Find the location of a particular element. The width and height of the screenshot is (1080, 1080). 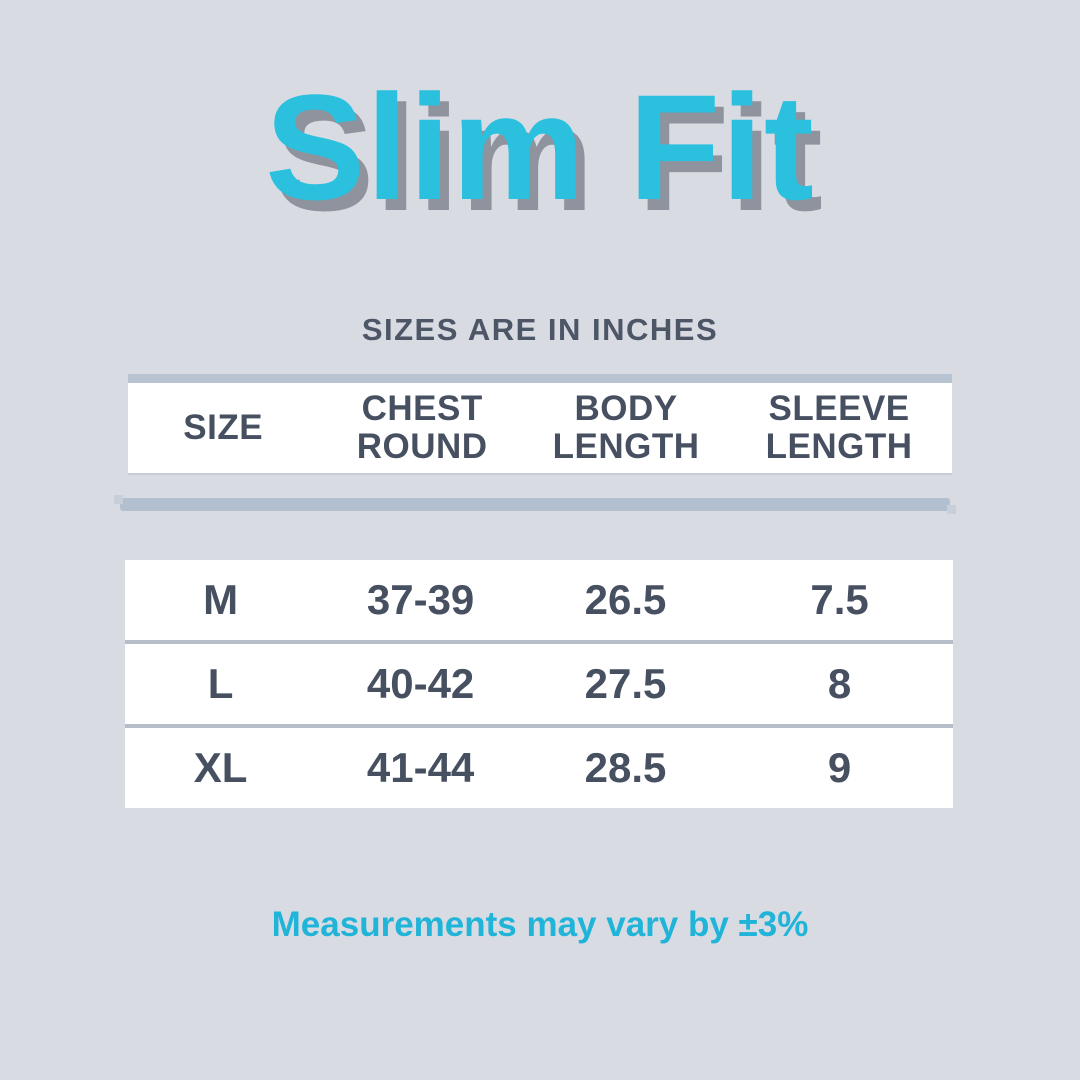

chest-round-cell: 37-39 is located at coordinates (420, 599).